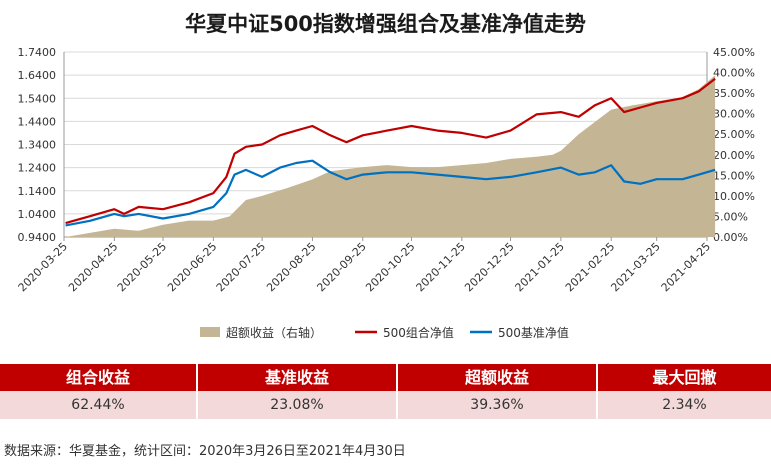  What do you see at coordinates (341, 267) in the screenshot?
I see `x-tick-label: 2020-09-25` at bounding box center [341, 267].